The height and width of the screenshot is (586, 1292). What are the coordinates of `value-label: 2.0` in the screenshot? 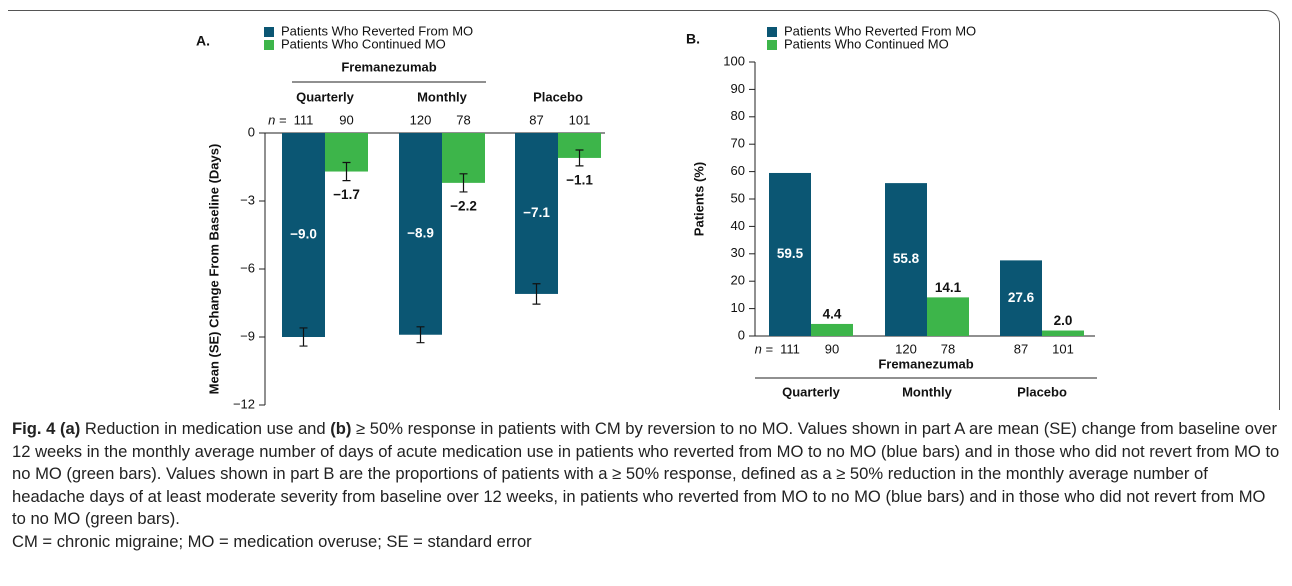 It's located at (1063, 320).